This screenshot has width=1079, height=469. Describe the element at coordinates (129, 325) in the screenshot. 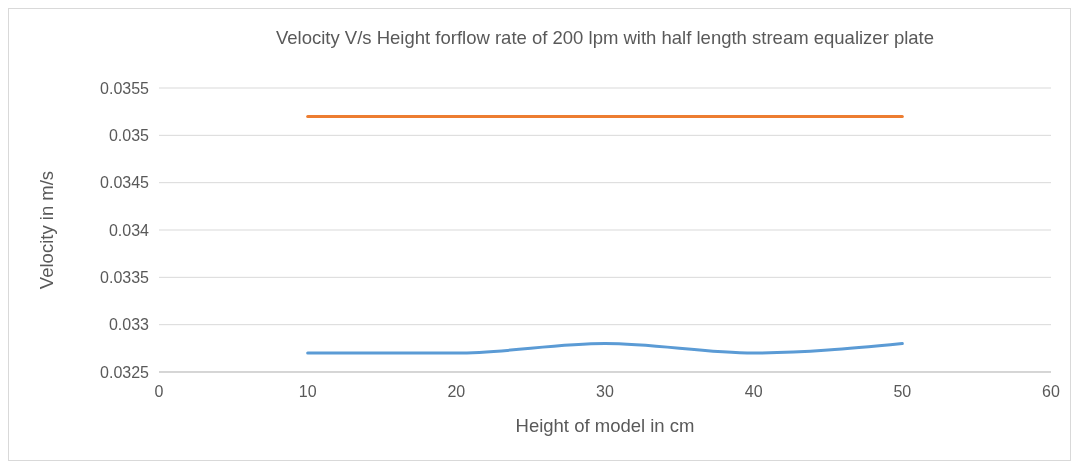

I see `y-tick-label: 0.033` at that location.